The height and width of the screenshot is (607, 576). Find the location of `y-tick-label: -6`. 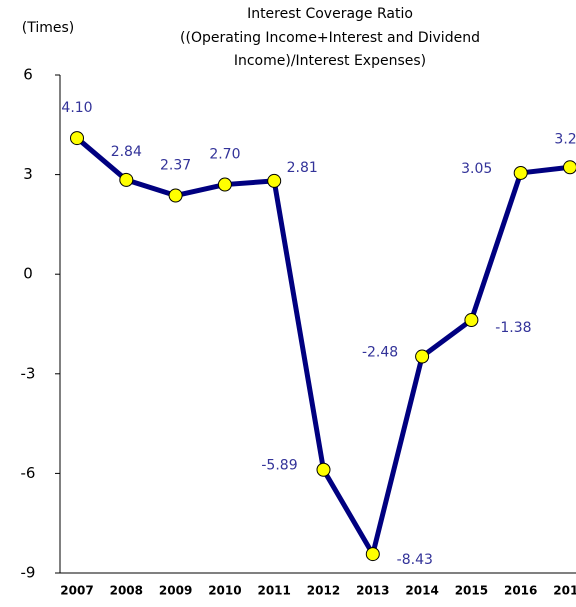

y-tick-label: -6 is located at coordinates (28, 473).